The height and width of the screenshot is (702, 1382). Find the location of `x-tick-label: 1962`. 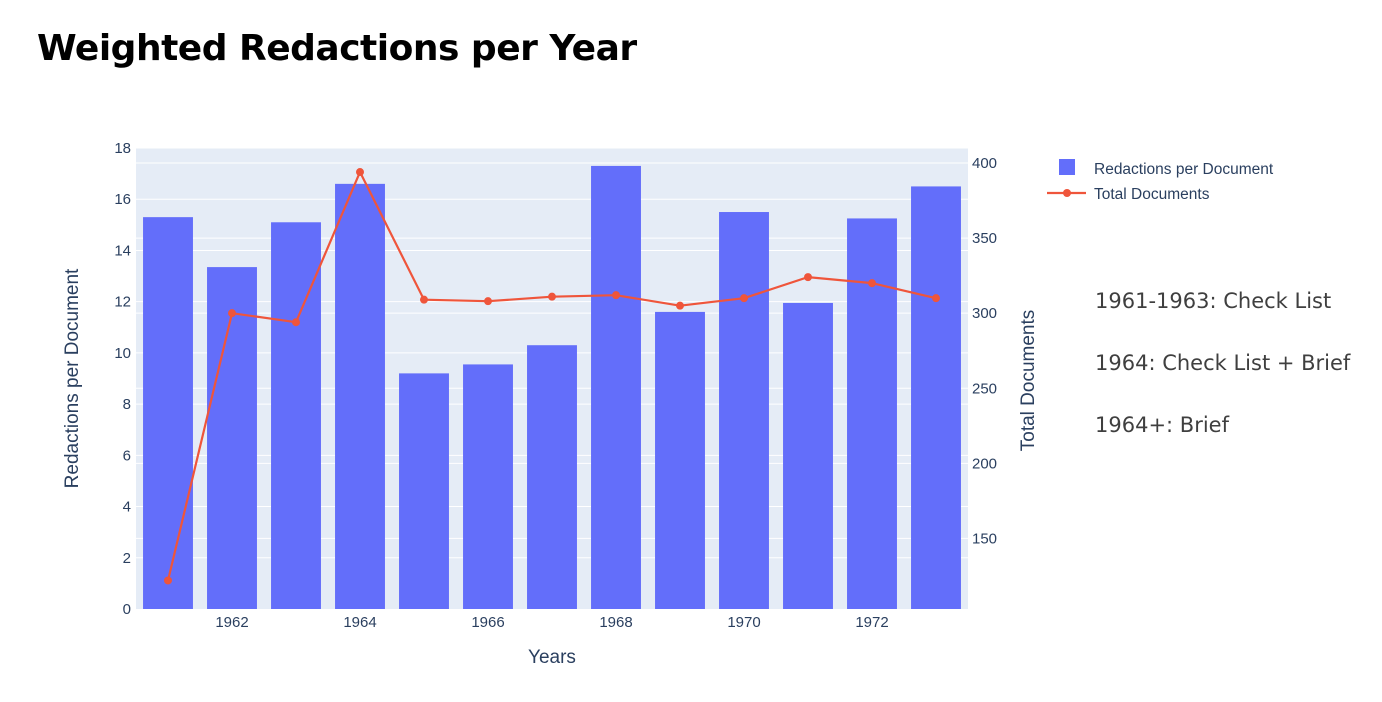

x-tick-label: 1962 is located at coordinates (231, 622).